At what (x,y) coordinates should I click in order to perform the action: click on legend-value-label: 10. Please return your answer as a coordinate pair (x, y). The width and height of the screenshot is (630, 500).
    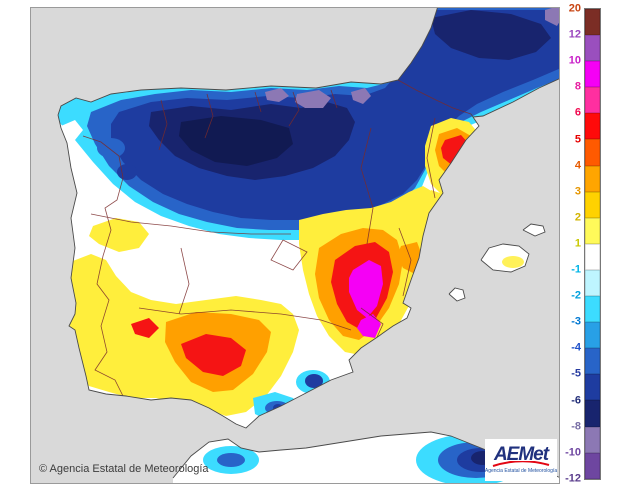
    Looking at the image, I should click on (574, 60).